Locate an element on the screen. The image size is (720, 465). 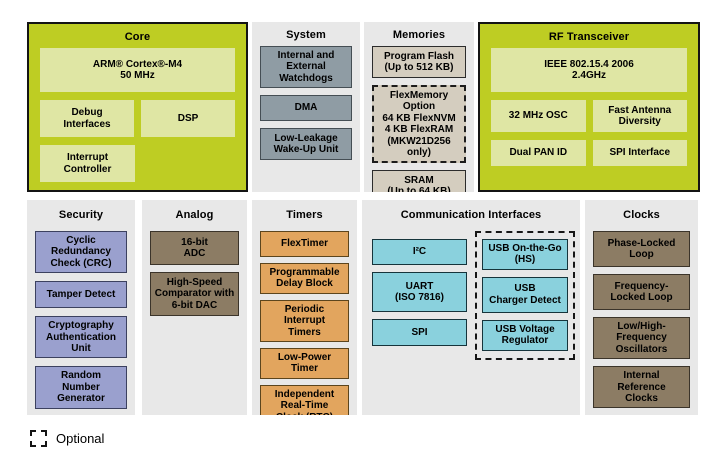
phase-locked-loop-box: Phase-Locked Loop is located at coordinates (641, 249).